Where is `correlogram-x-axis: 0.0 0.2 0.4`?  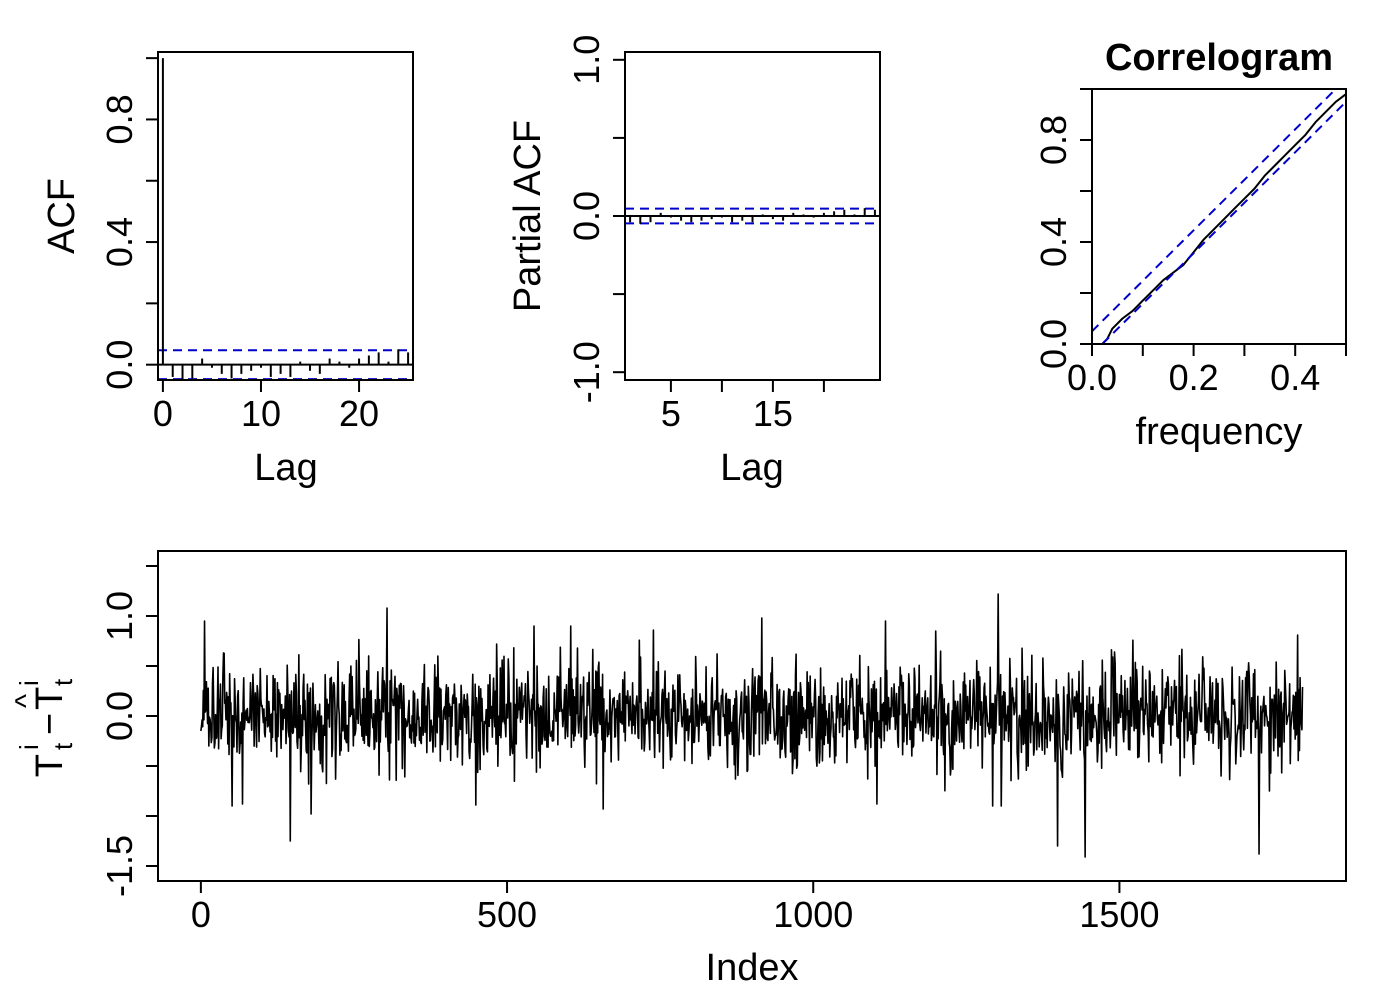
correlogram-x-axis: 0.0 0.2 0.4 is located at coordinates (1207, 371).